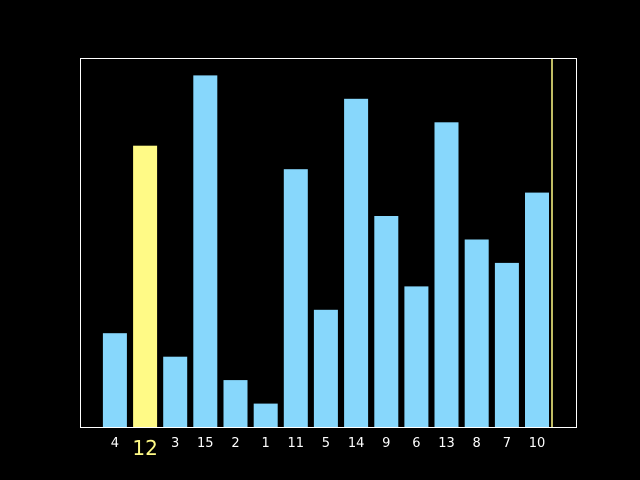  Describe the element at coordinates (416, 443) in the screenshot. I see `x-tick-label: 6` at that location.